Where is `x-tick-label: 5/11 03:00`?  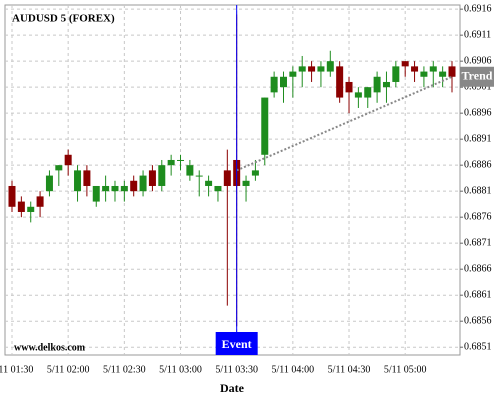 x-tick-label: 5/11 03:00 is located at coordinates (180, 369).